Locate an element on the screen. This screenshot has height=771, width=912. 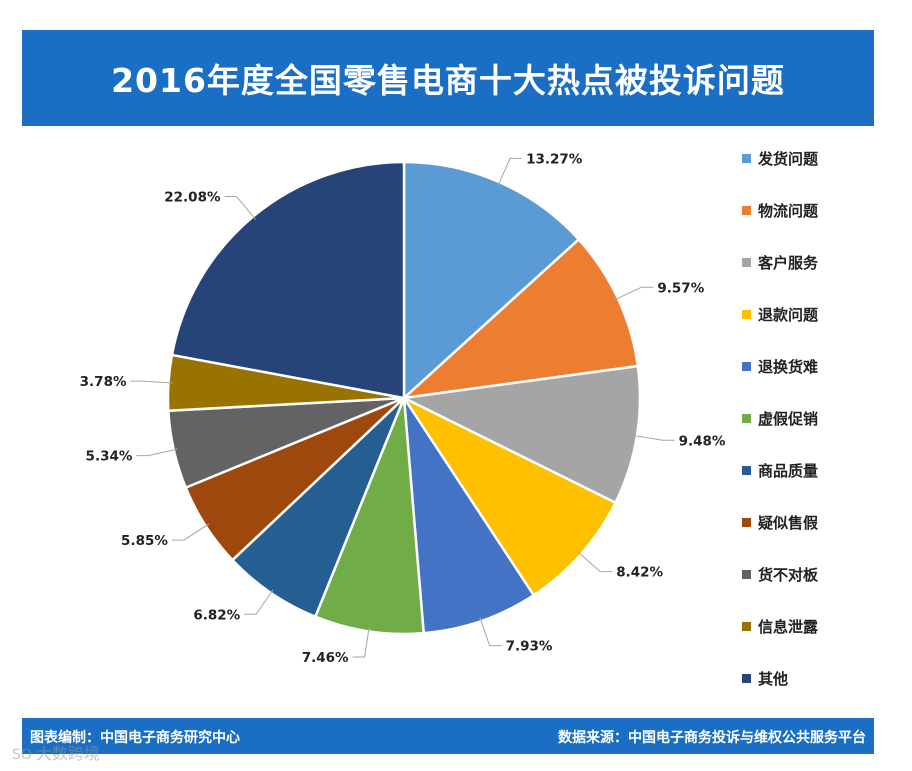
data-label-2: 9.57% is located at coordinates (680, 288).